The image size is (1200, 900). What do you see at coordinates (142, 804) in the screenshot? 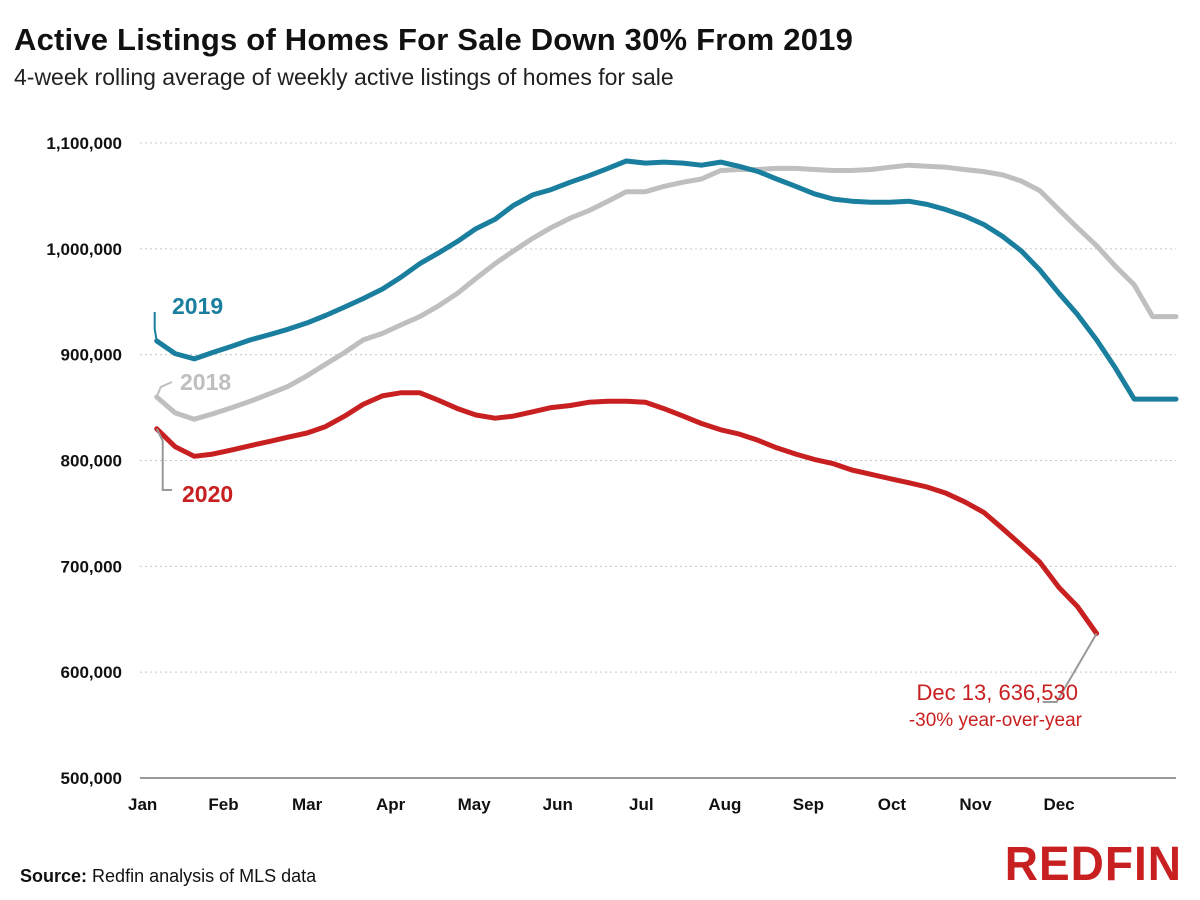
I see `x-tick-label: Jan` at bounding box center [142, 804].